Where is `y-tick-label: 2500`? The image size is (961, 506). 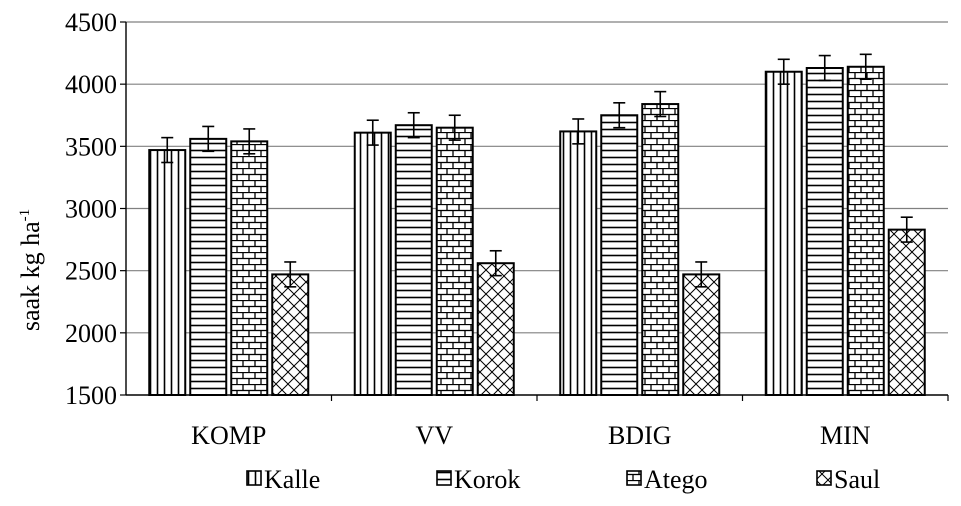 y-tick-label: 2500 is located at coordinates (91, 271).